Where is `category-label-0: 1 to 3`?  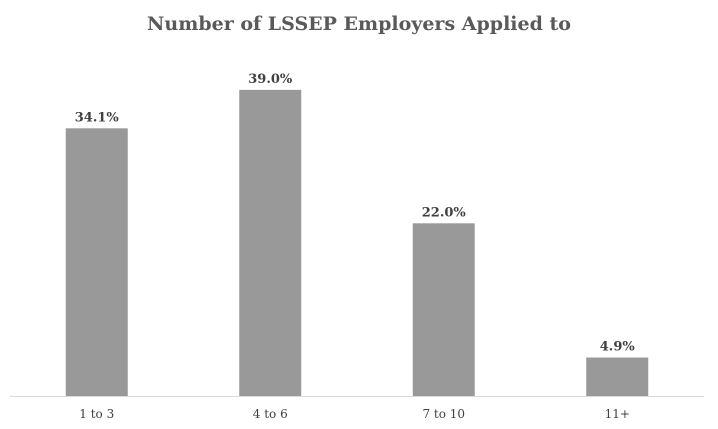
category-label-0: 1 to 3 is located at coordinates (96, 414).